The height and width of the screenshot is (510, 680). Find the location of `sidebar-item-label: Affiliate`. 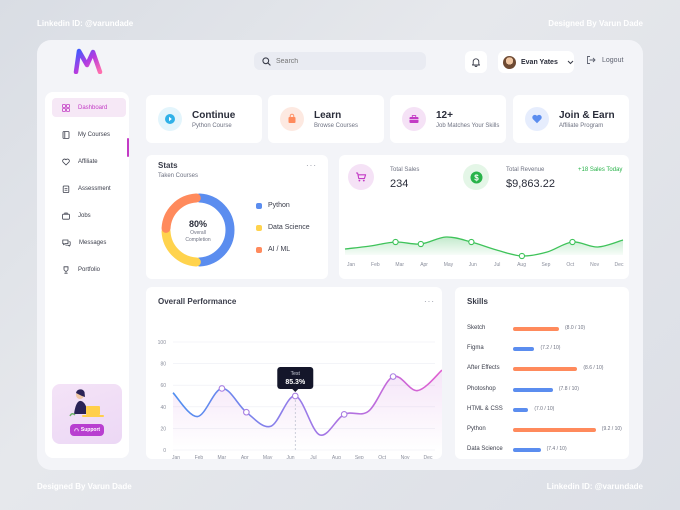

sidebar-item-label: Affiliate is located at coordinates (88, 161).